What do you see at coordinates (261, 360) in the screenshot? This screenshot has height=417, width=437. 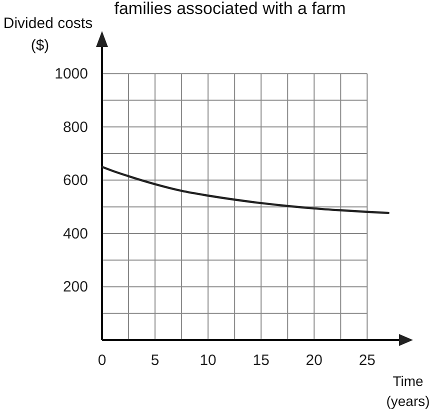 I see `x-tick-label: 15` at bounding box center [261, 360].